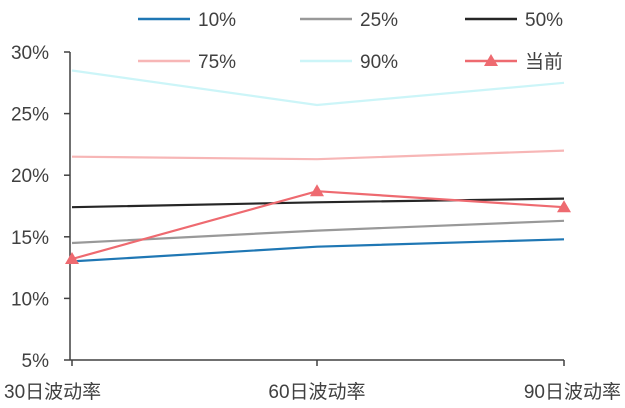  Describe the element at coordinates (30, 115) in the screenshot. I see `y-tick-label: 25%` at that location.